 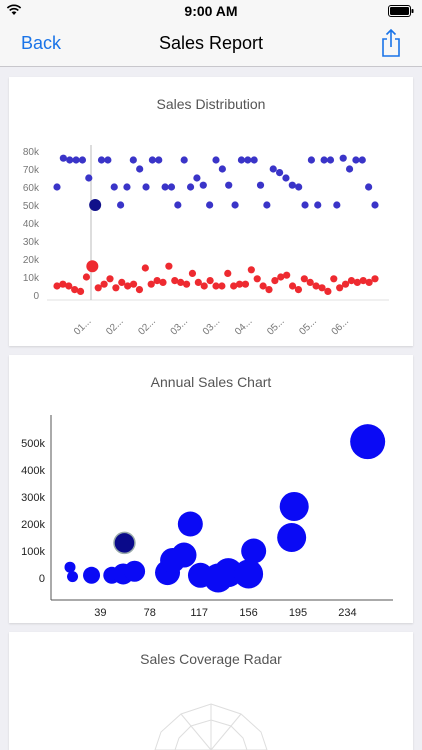 What do you see at coordinates (401, 11) in the screenshot?
I see `battery-icon` at bounding box center [401, 11].